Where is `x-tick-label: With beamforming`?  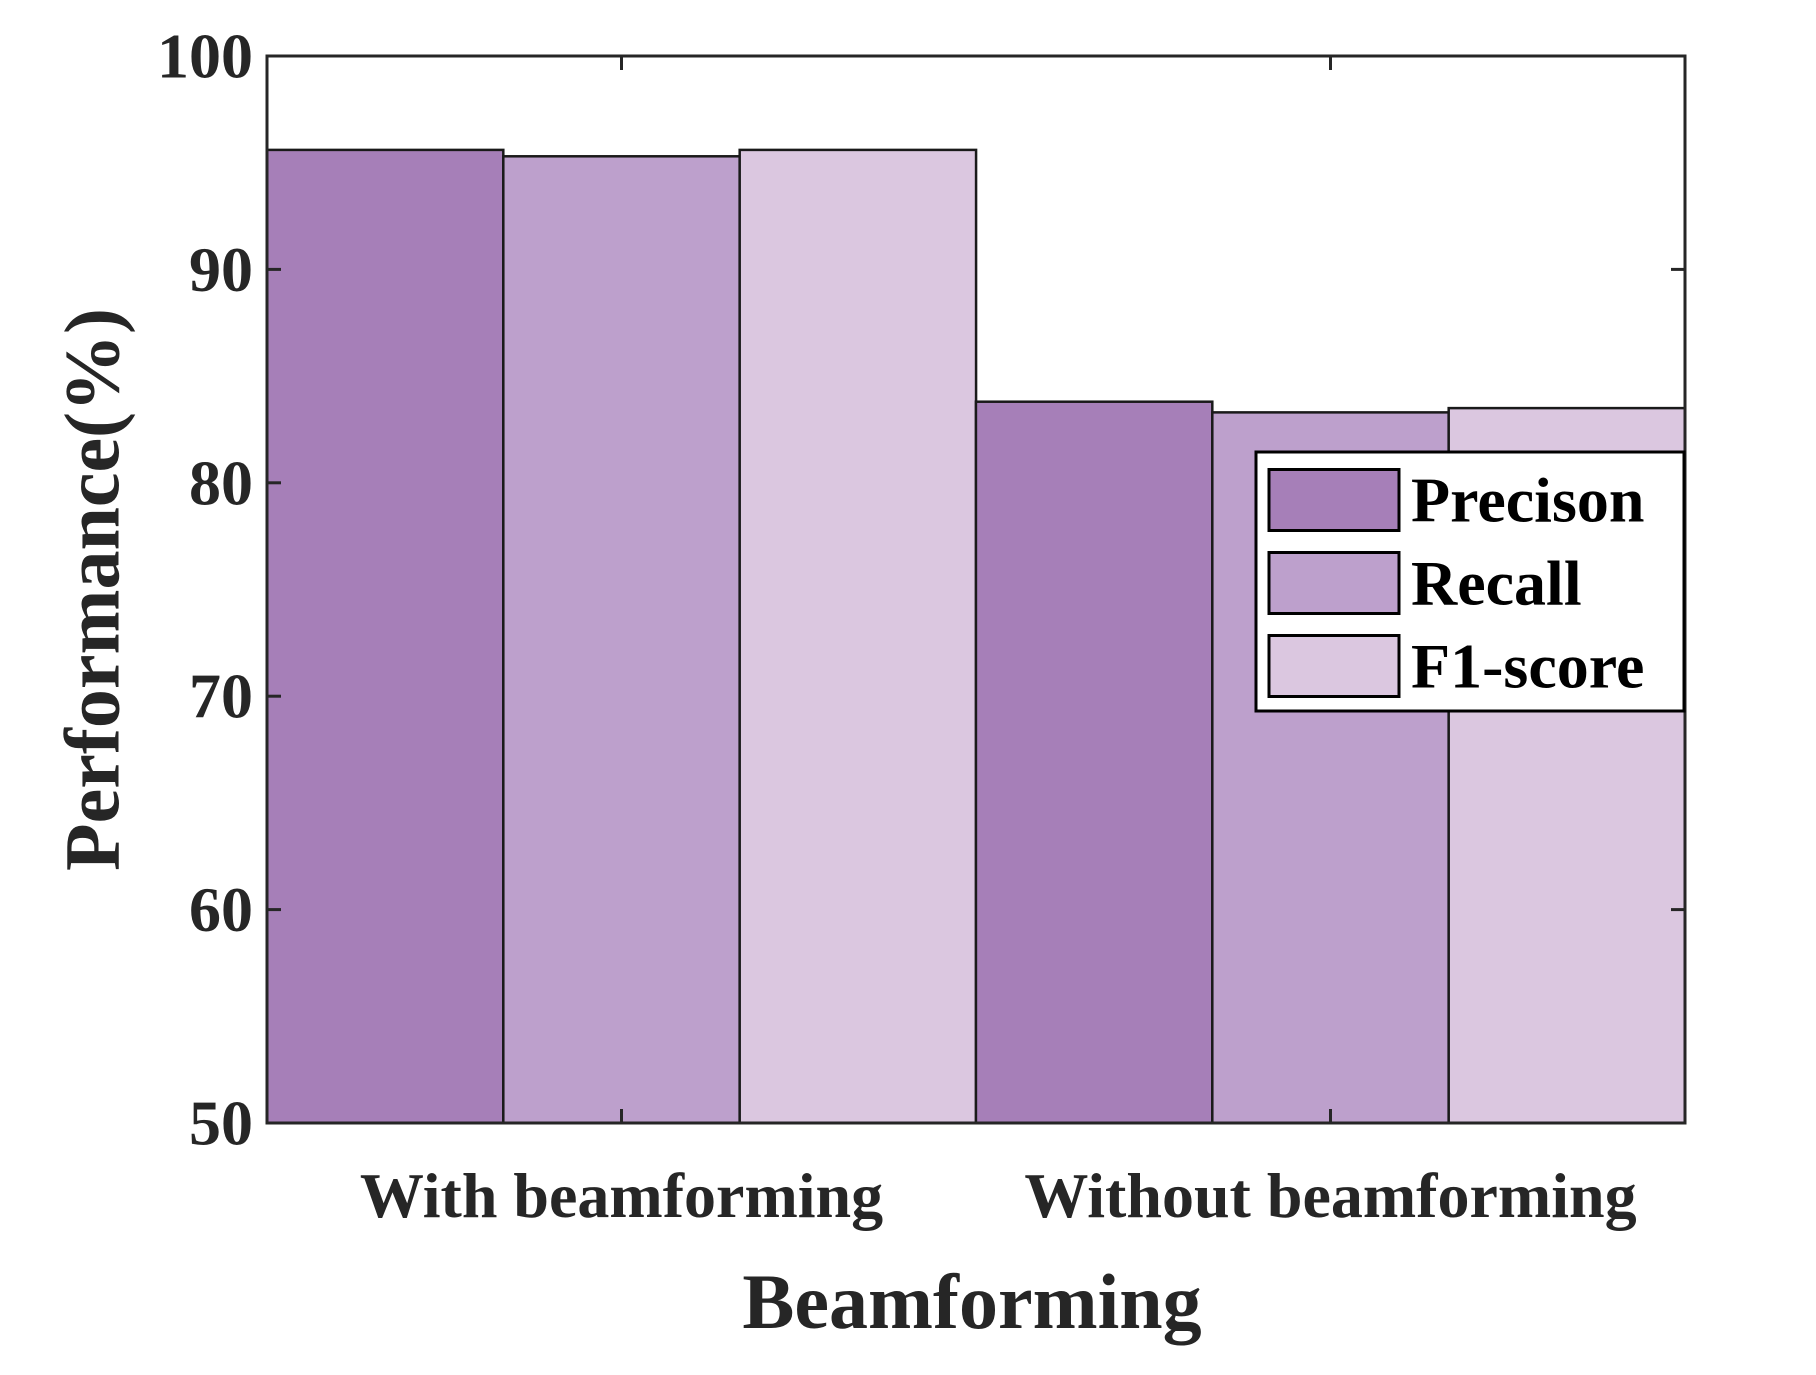 x-tick-label: With beamforming is located at coordinates (621, 1195).